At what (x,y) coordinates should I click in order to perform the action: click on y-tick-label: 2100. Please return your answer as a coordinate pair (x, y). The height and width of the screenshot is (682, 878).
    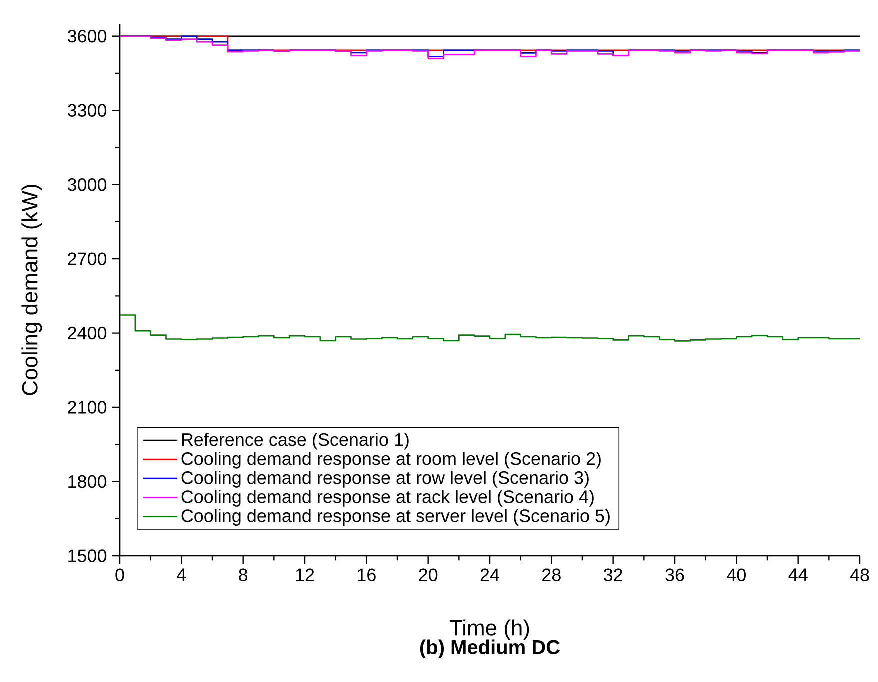
    Looking at the image, I should click on (87, 407).